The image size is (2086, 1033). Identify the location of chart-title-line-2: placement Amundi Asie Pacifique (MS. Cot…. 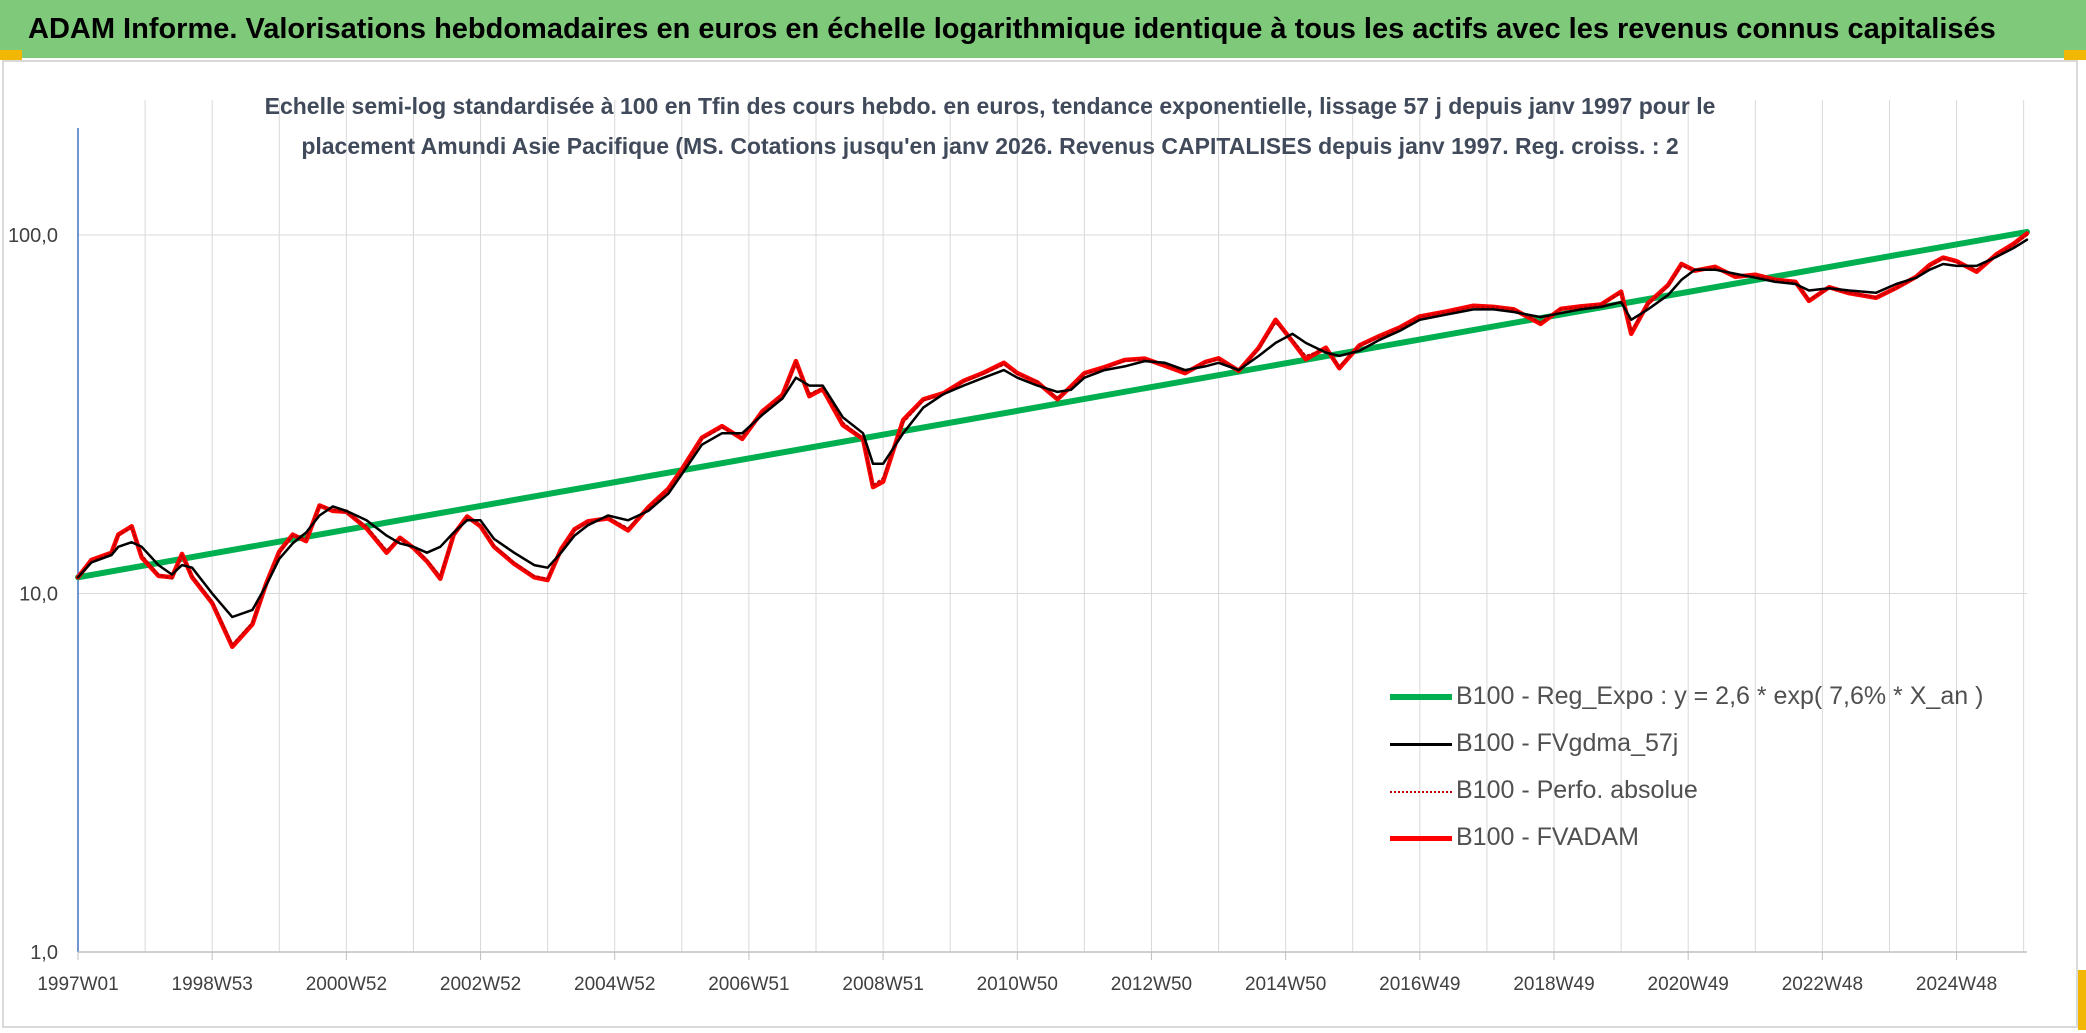
(990, 146).